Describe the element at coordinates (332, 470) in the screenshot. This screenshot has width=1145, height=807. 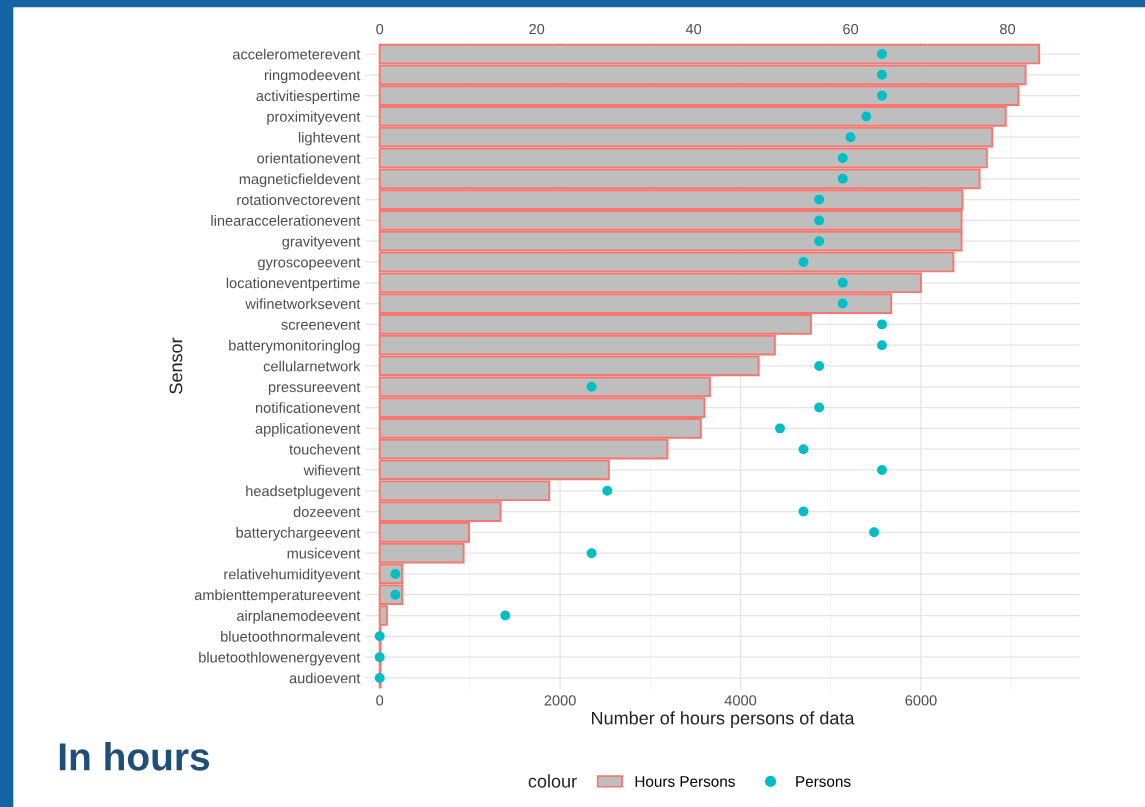
I see `y-tick-label: wifievent` at that location.